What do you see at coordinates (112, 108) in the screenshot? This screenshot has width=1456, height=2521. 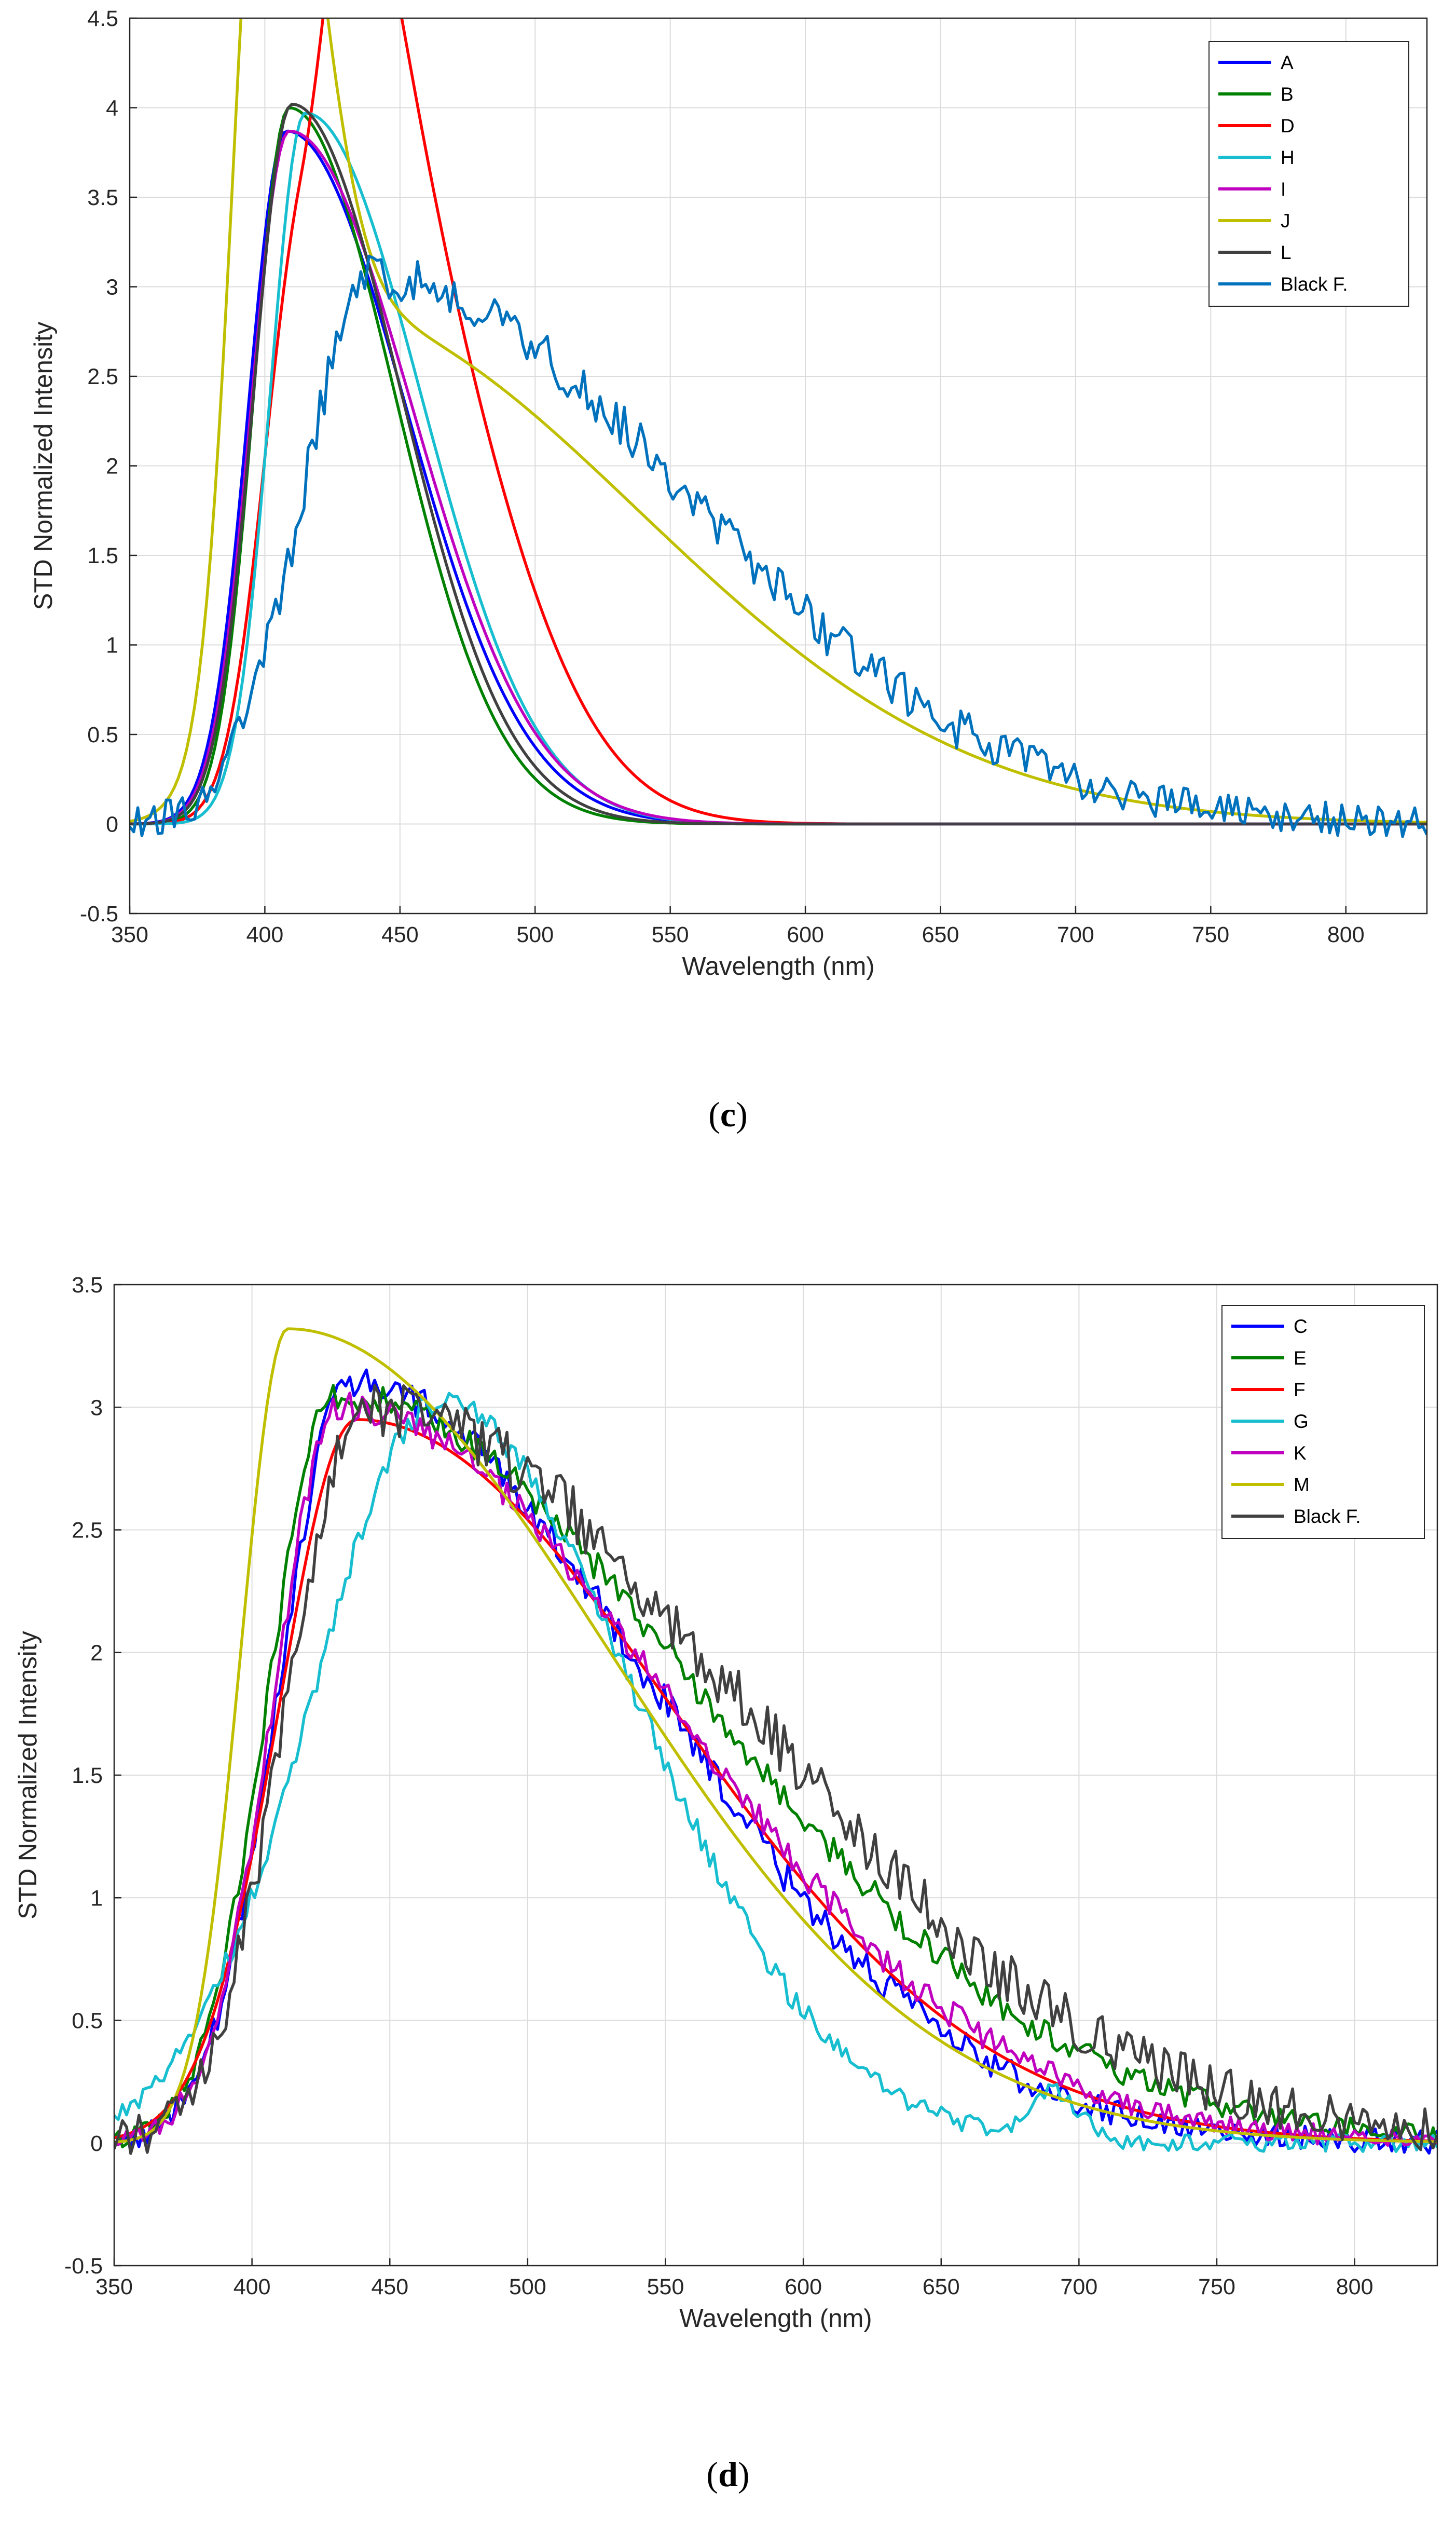 I see `y-tick-label: 4` at bounding box center [112, 108].